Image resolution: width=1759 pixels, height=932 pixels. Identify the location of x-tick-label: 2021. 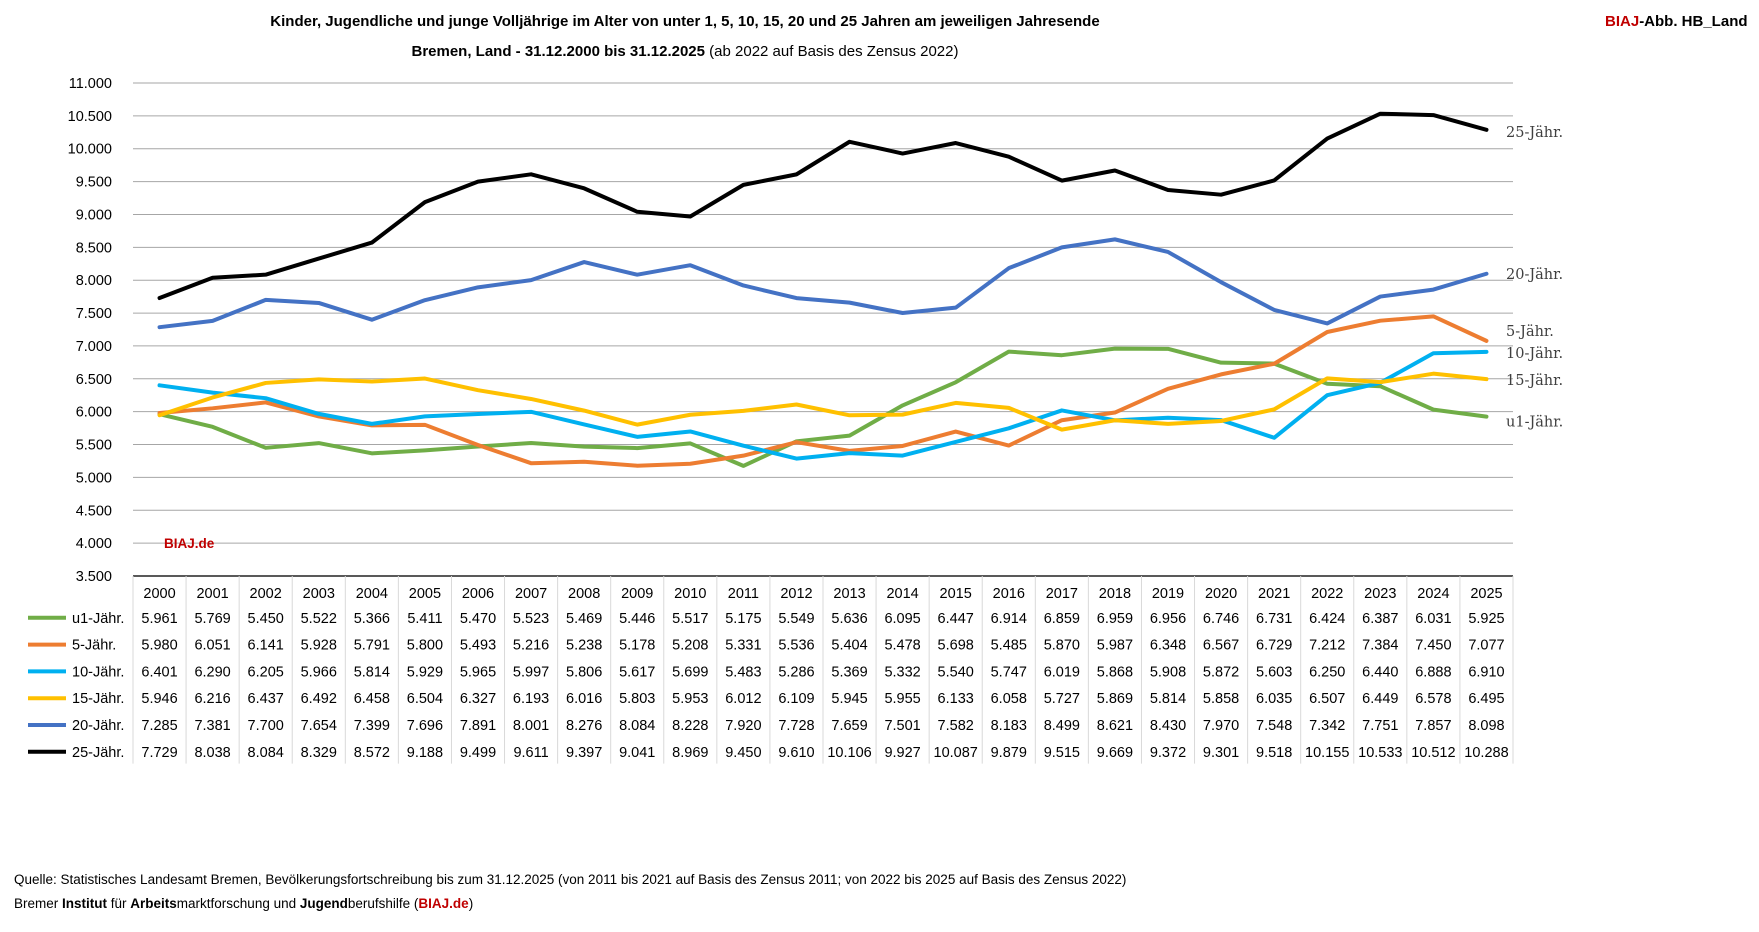
(1274, 594).